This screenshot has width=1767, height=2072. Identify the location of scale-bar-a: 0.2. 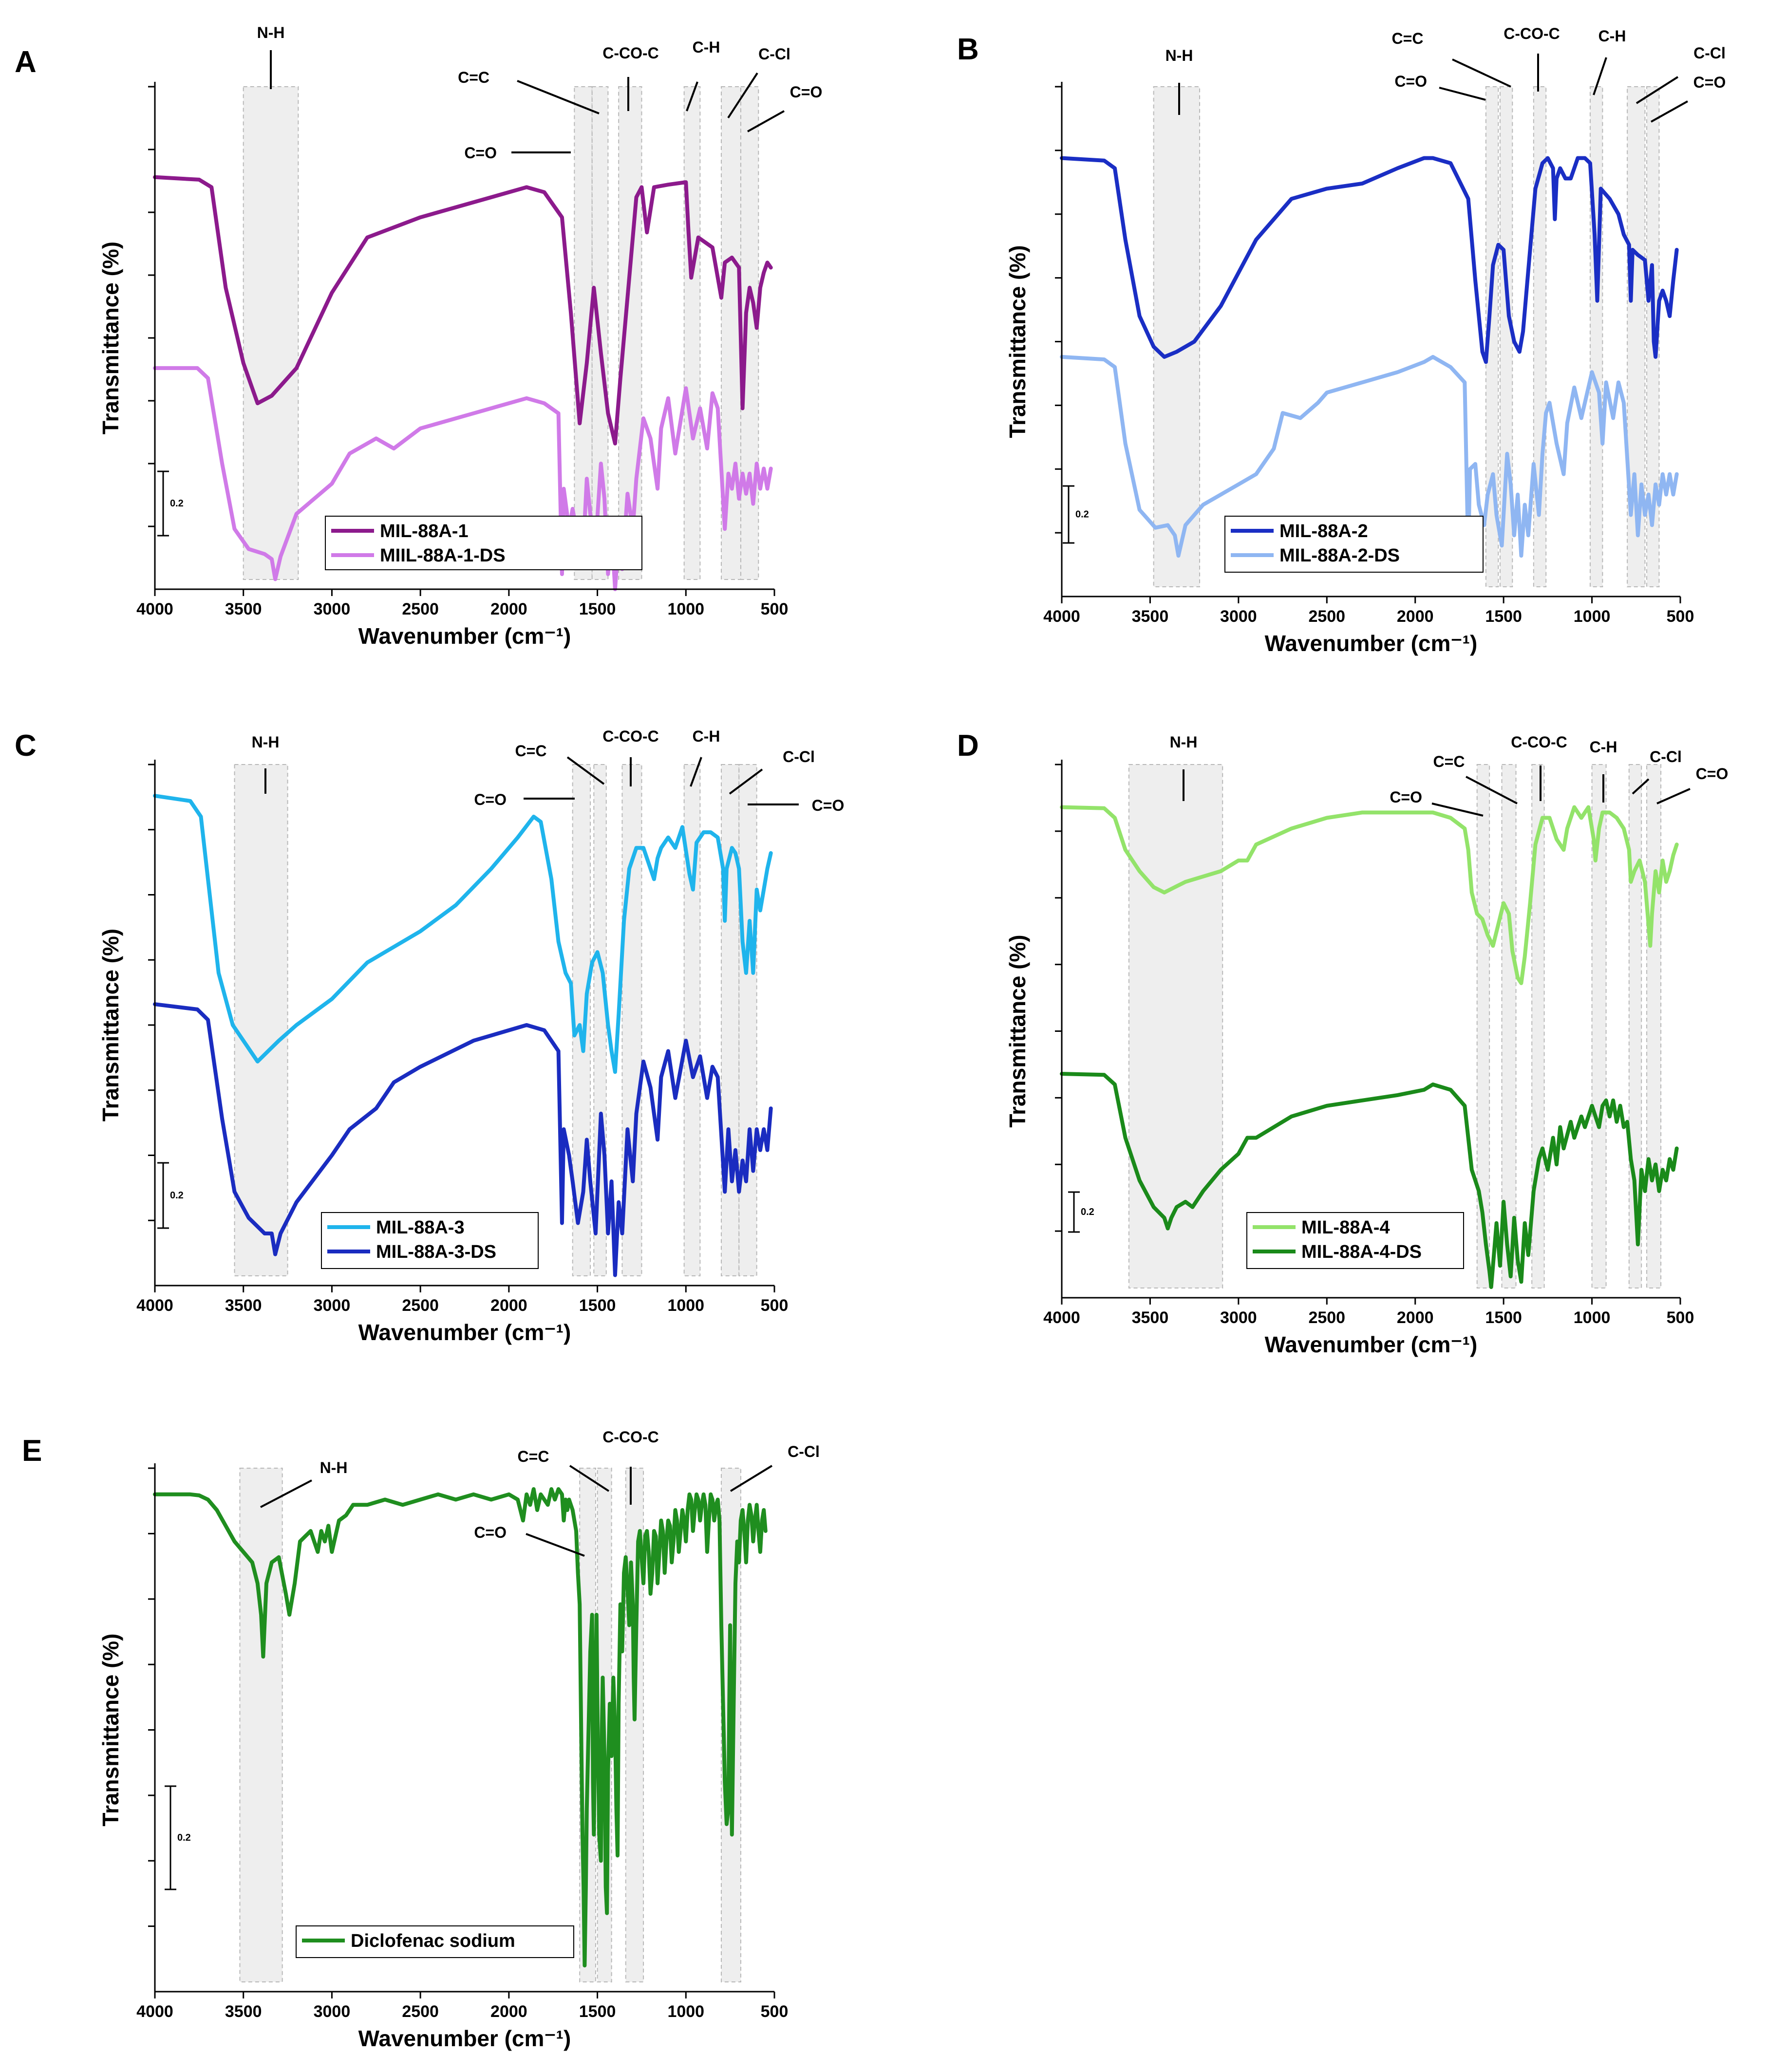
(170, 503).